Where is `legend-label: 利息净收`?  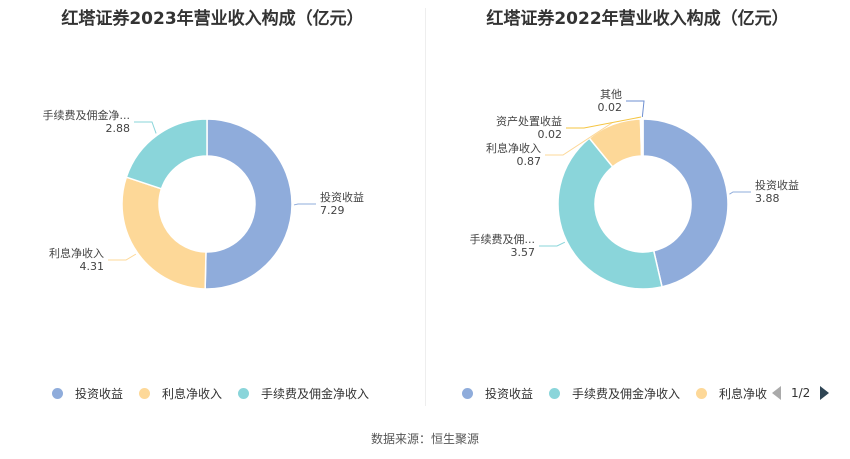
legend-label: 利息净收 is located at coordinates (743, 393).